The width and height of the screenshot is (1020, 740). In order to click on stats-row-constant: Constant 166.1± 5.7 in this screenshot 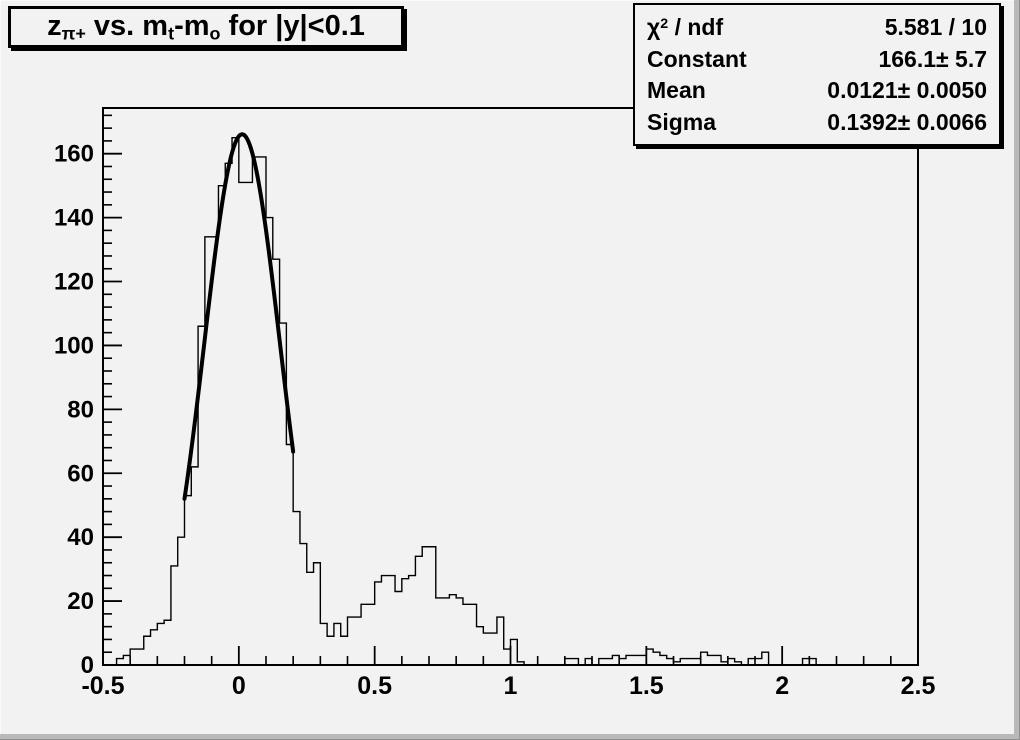, I will do `click(817, 59)`.